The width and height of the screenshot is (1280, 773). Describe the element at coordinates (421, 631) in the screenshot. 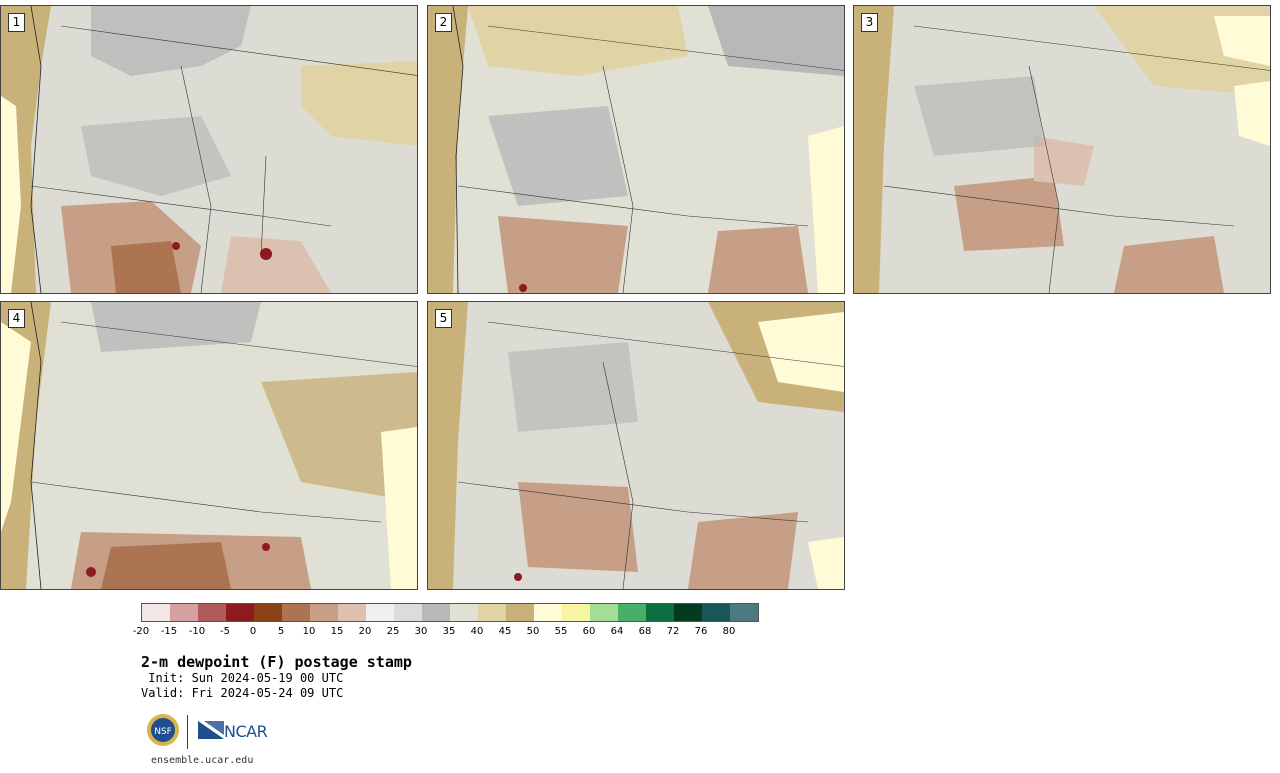

I see `colorbar-tick-label: 30` at that location.